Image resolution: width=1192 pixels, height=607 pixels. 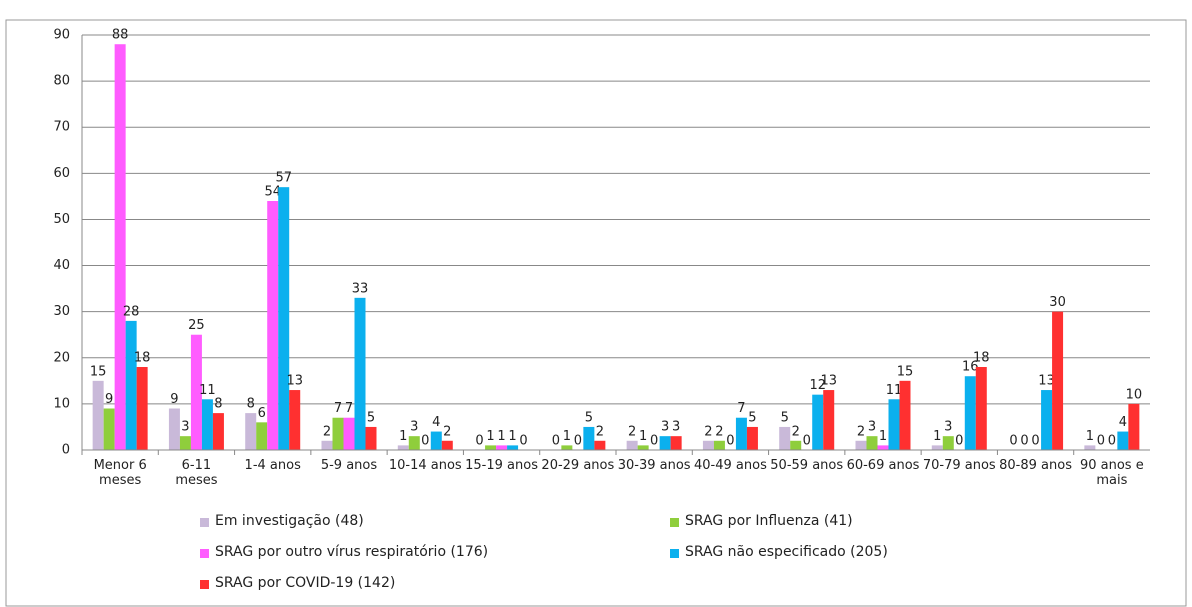 I want to click on x-tick-label: 15-19 anos, so click(x=501, y=465).